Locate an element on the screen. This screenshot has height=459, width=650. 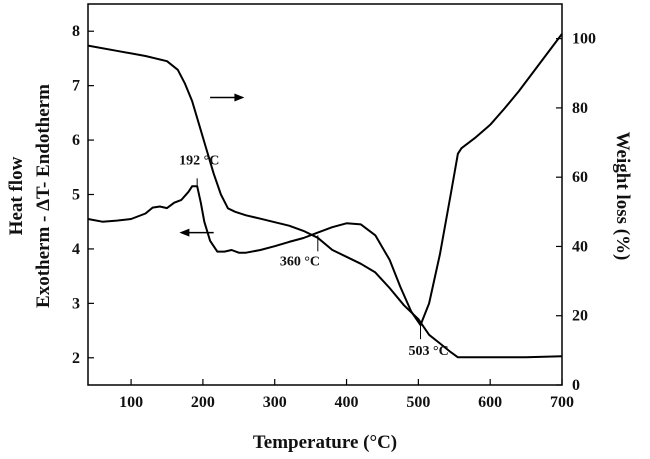
y-right-tick-label: 100 is located at coordinates (584, 39).